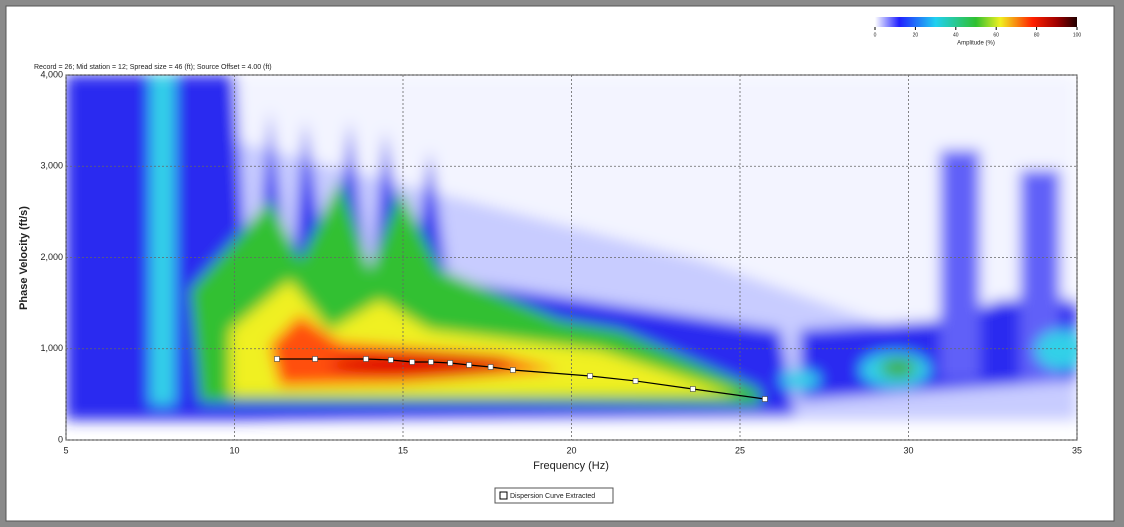 Image resolution: width=1124 pixels, height=527 pixels. What do you see at coordinates (996, 35) in the screenshot?
I see `colorbar-tick-label: 60` at bounding box center [996, 35].